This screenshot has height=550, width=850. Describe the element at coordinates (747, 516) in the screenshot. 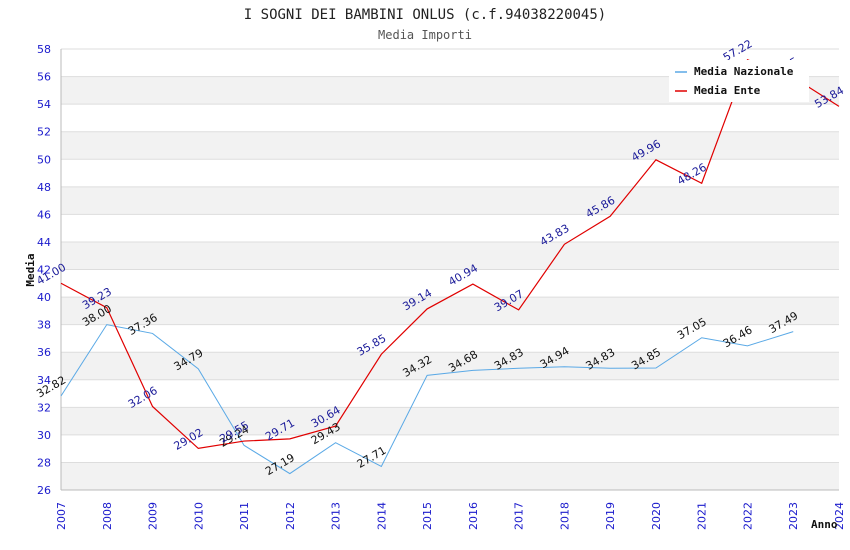

I see `x-tick-label: 2022` at that location.